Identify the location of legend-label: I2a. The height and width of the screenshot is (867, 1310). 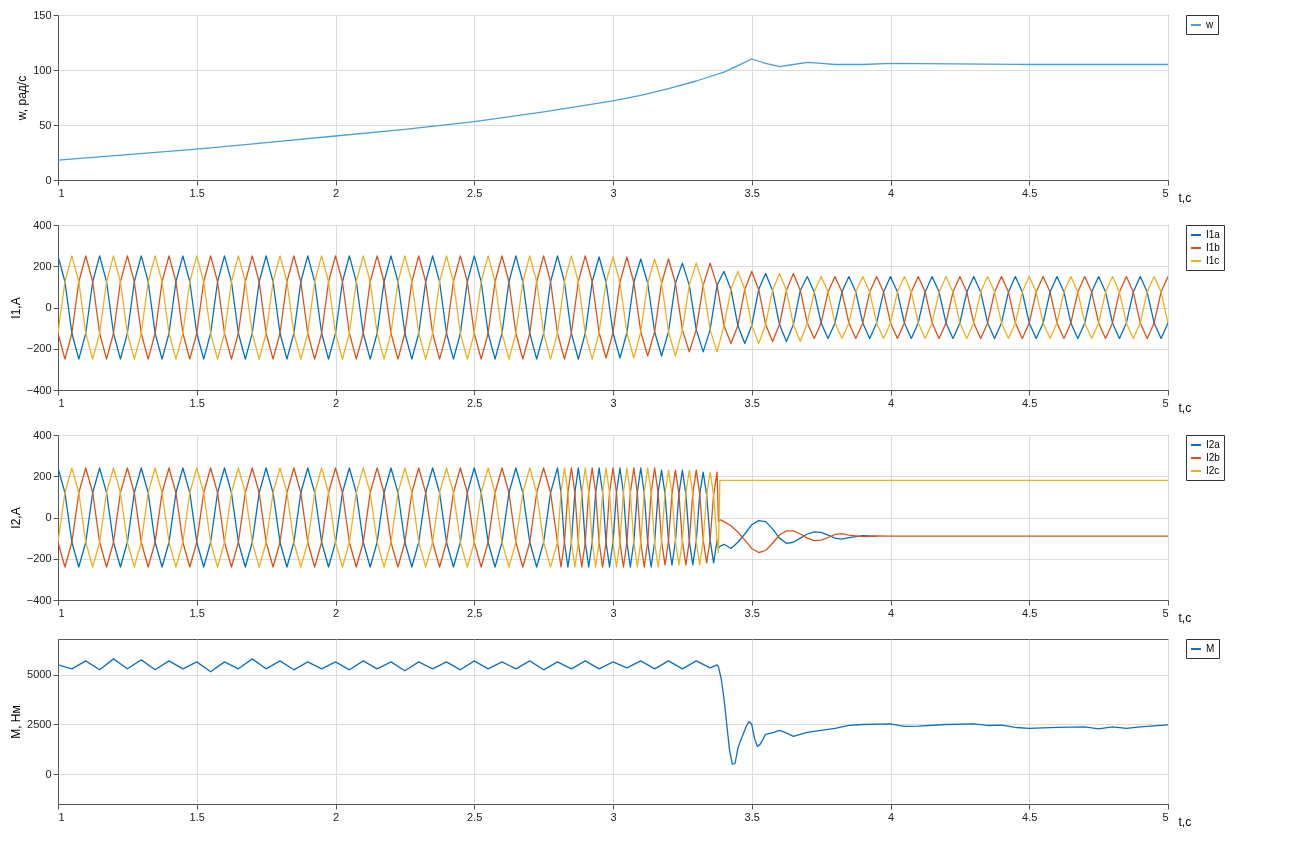
(1213, 444).